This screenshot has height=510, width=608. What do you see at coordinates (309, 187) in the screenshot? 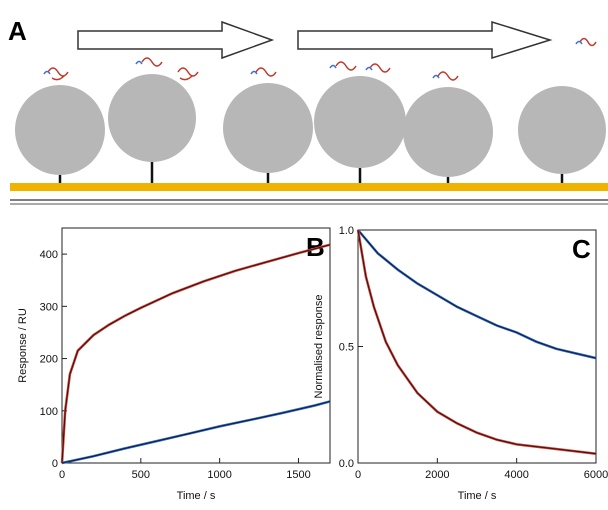
I see `surface` at bounding box center [309, 187].